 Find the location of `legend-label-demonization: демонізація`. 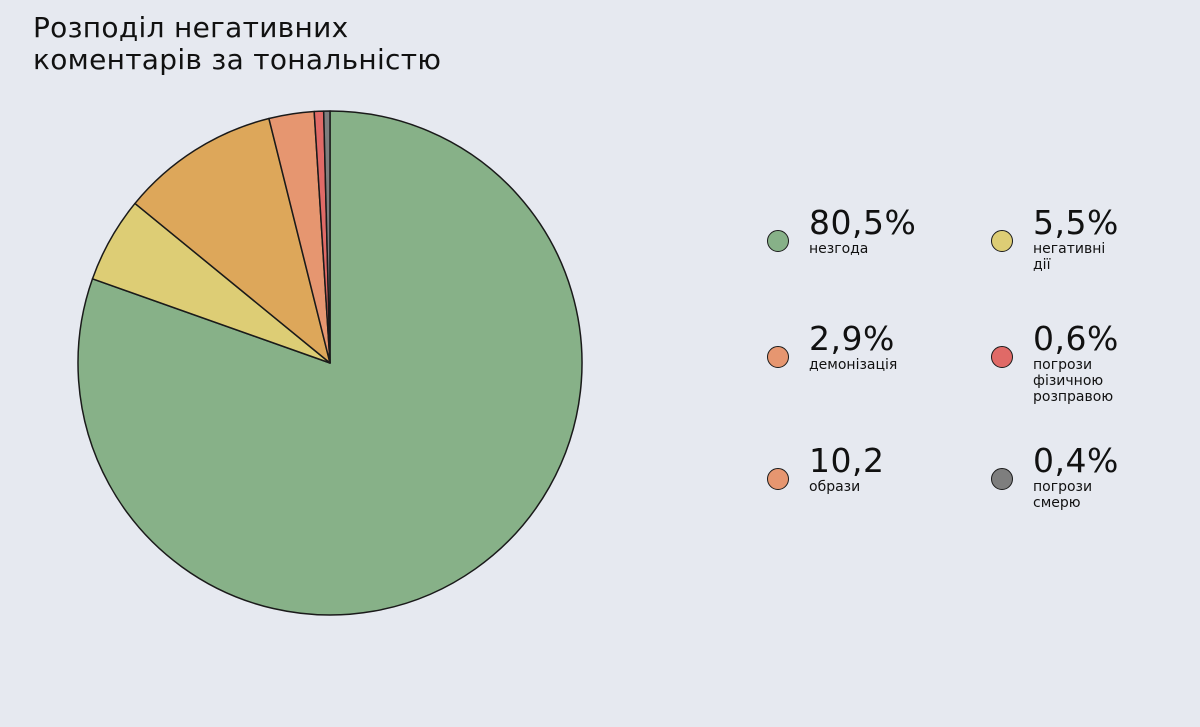

legend-label-demonization: демонізація is located at coordinates (879, 365).